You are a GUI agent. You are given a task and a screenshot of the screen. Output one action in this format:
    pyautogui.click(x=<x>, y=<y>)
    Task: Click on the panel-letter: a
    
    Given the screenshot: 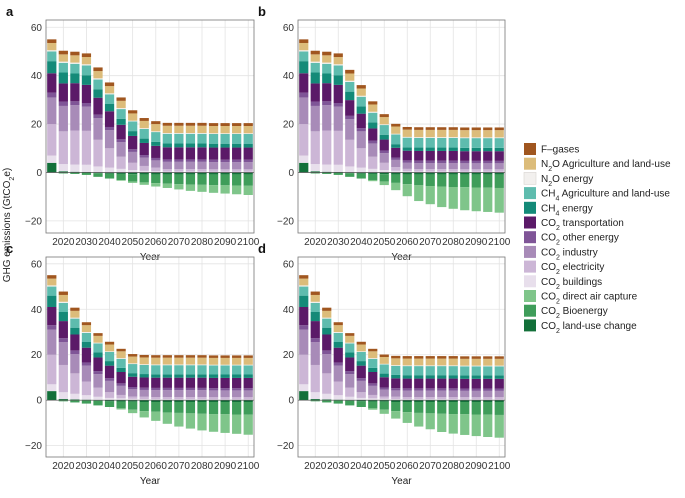 What is the action you would take?
    pyautogui.click(x=10, y=11)
    